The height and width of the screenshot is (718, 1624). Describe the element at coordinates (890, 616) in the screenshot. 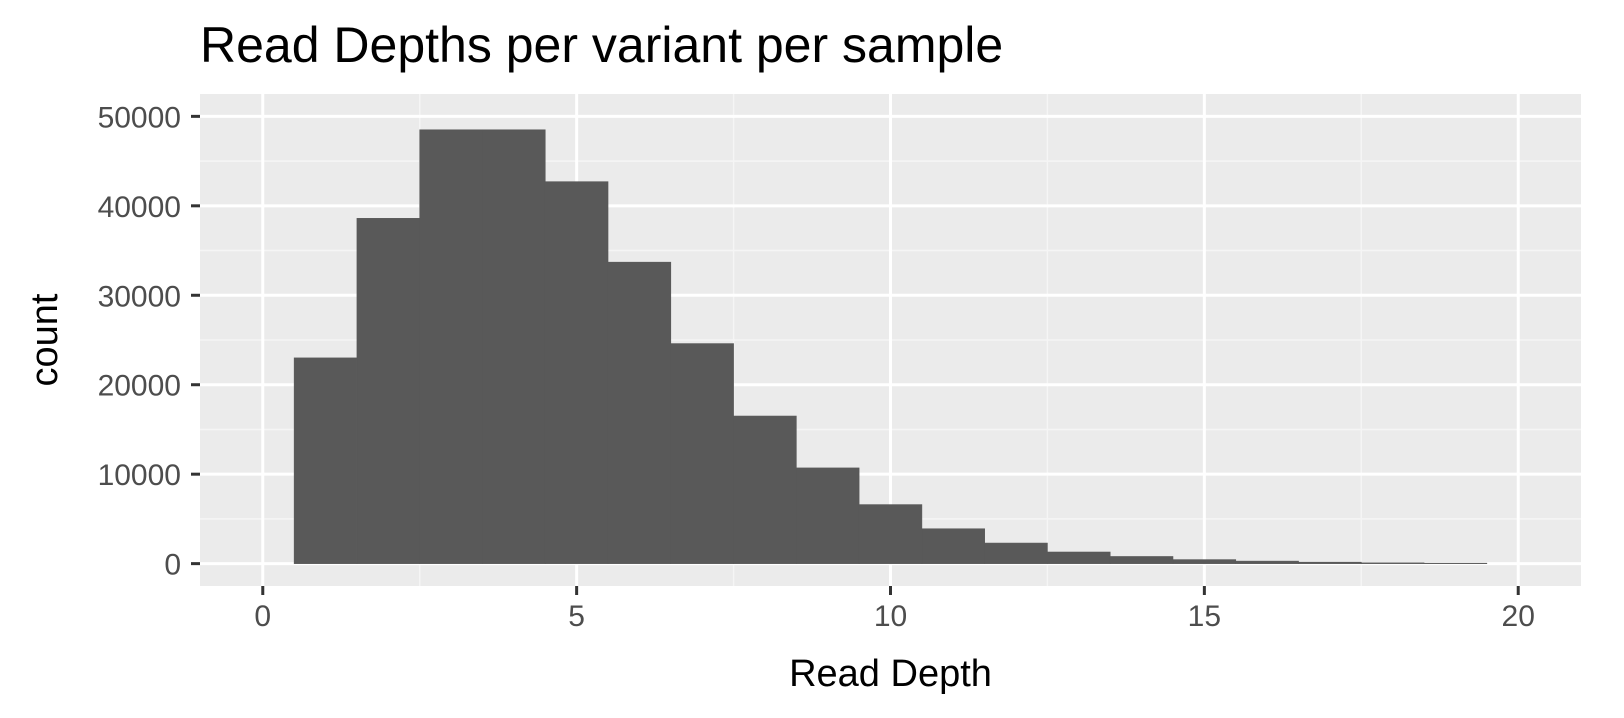

I see `x-tick-label: 10` at that location.